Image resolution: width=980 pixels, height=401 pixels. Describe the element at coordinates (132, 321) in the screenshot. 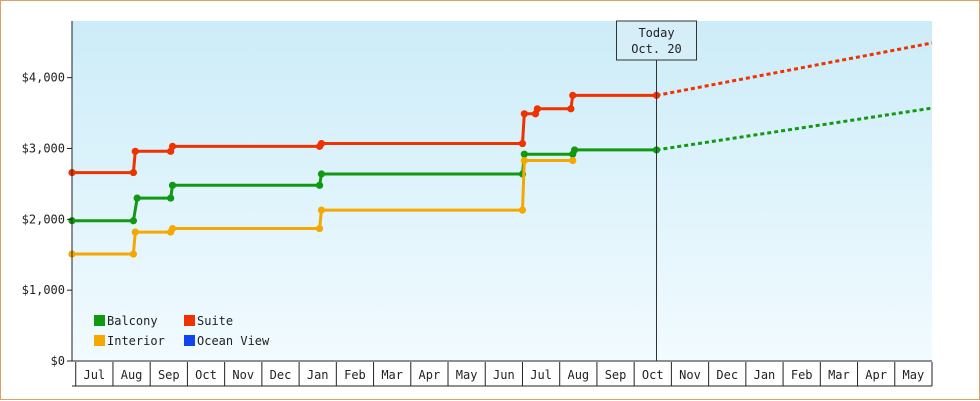

I see `legend-label-0: Balcony` at that location.